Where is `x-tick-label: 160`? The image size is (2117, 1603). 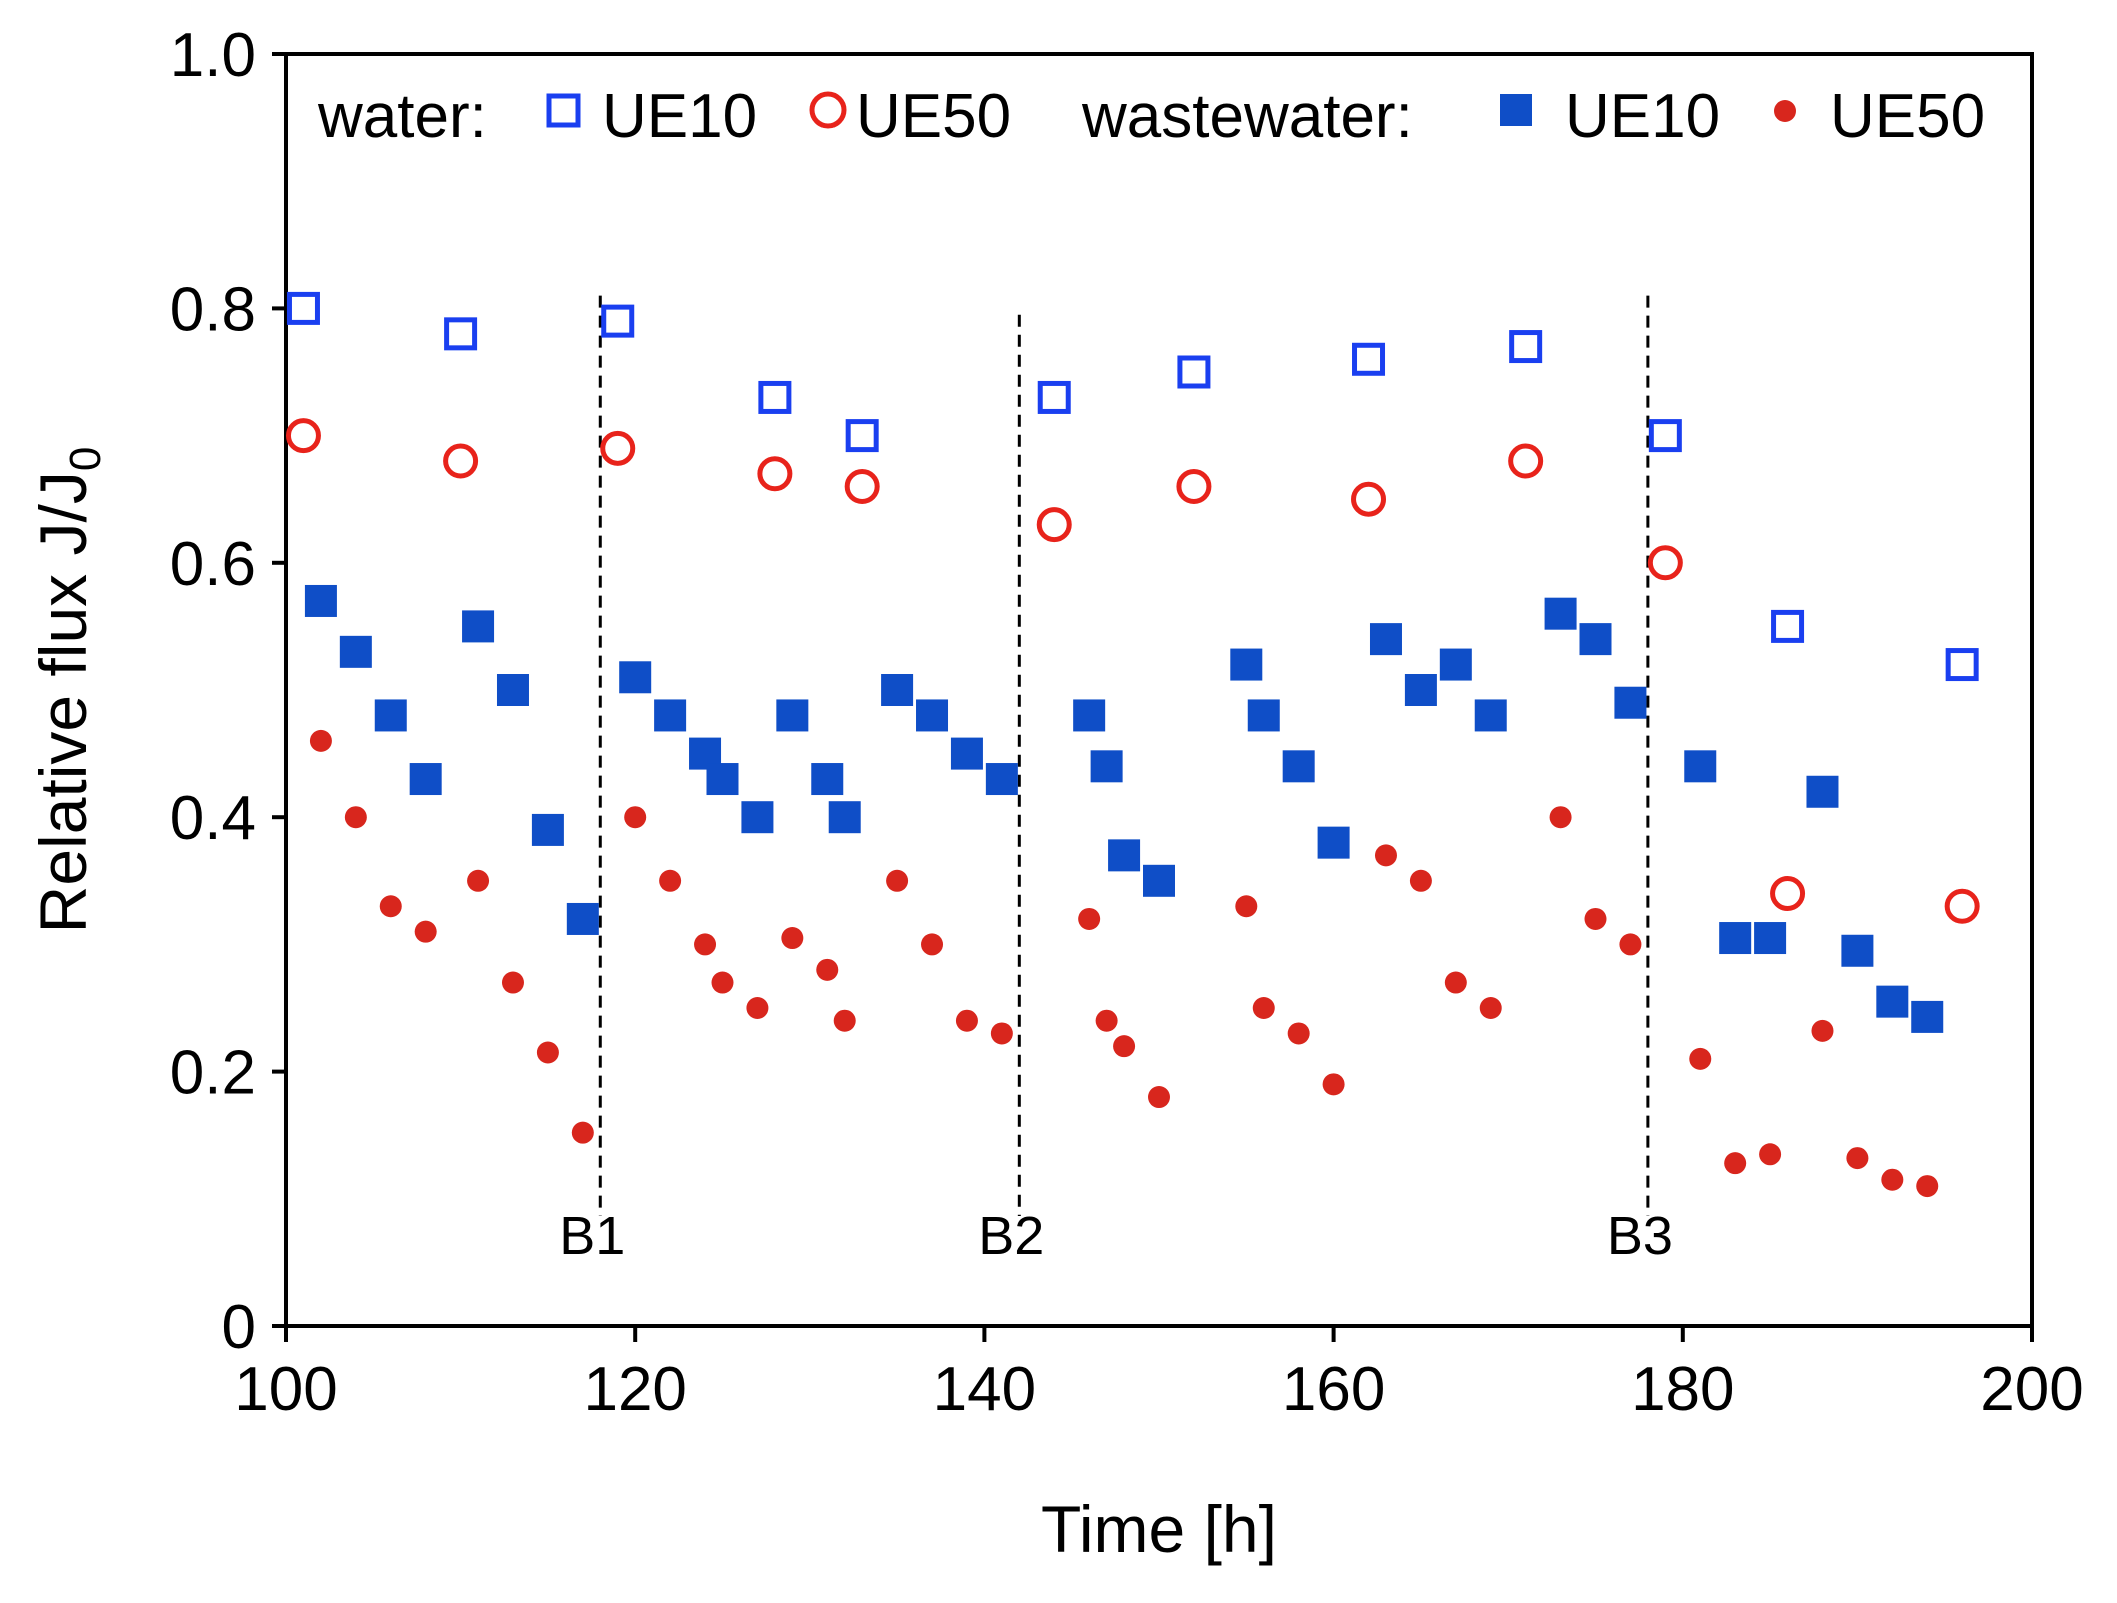
x-tick-label: 160 is located at coordinates (1333, 1389).